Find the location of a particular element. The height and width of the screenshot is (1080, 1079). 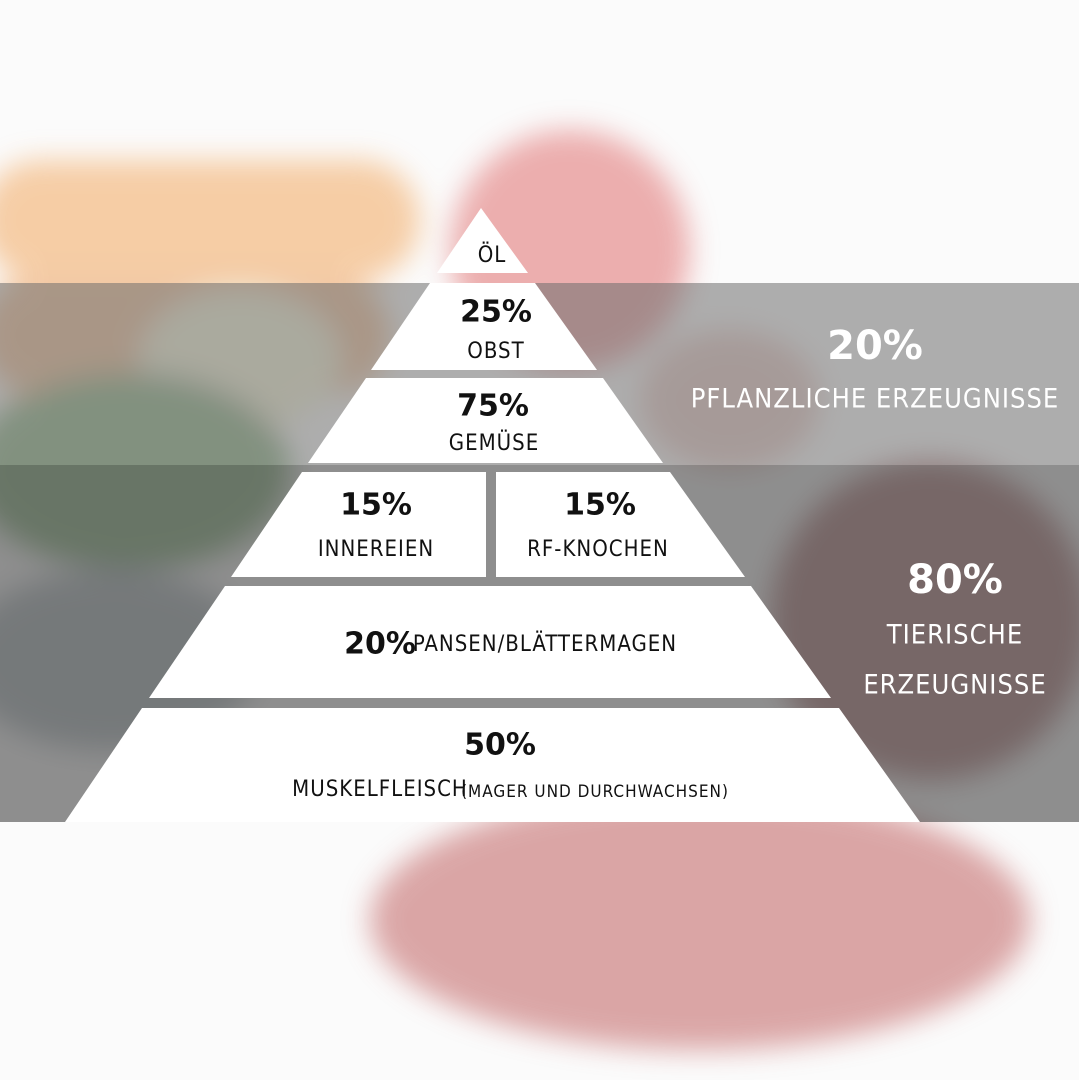

level-percent: 75% is located at coordinates (493, 406).